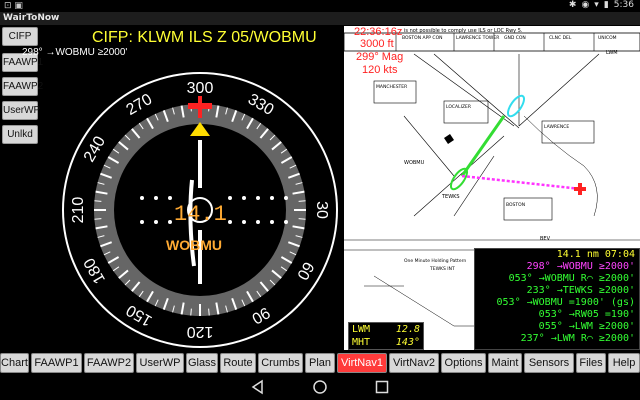 This screenshot has height=400, width=640. What do you see at coordinates (391, 87) in the screenshot?
I see `plate-label-manchester: MANCHESTER` at bounding box center [391, 87].